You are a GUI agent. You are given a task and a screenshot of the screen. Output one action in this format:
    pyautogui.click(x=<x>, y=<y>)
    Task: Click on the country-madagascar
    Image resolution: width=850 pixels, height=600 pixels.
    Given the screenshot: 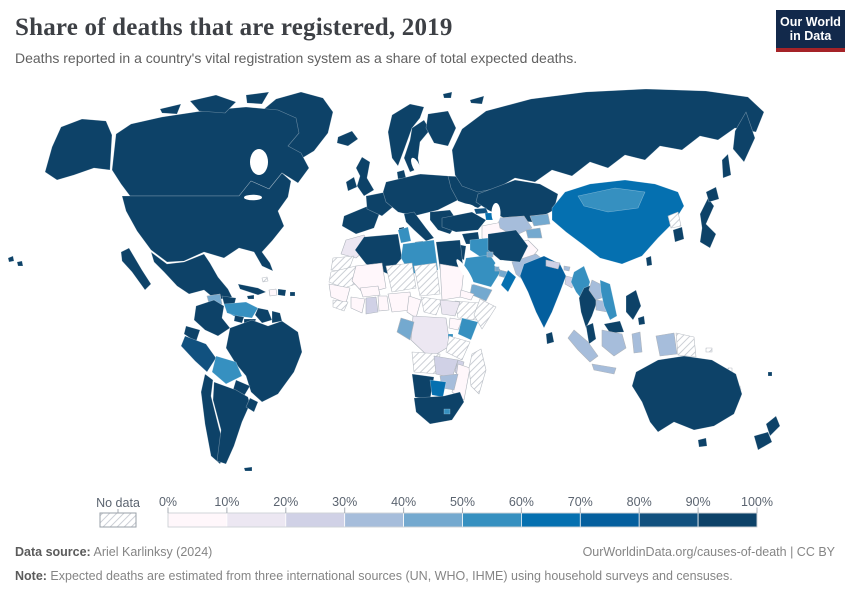 What is the action you would take?
    pyautogui.click(x=477, y=371)
    